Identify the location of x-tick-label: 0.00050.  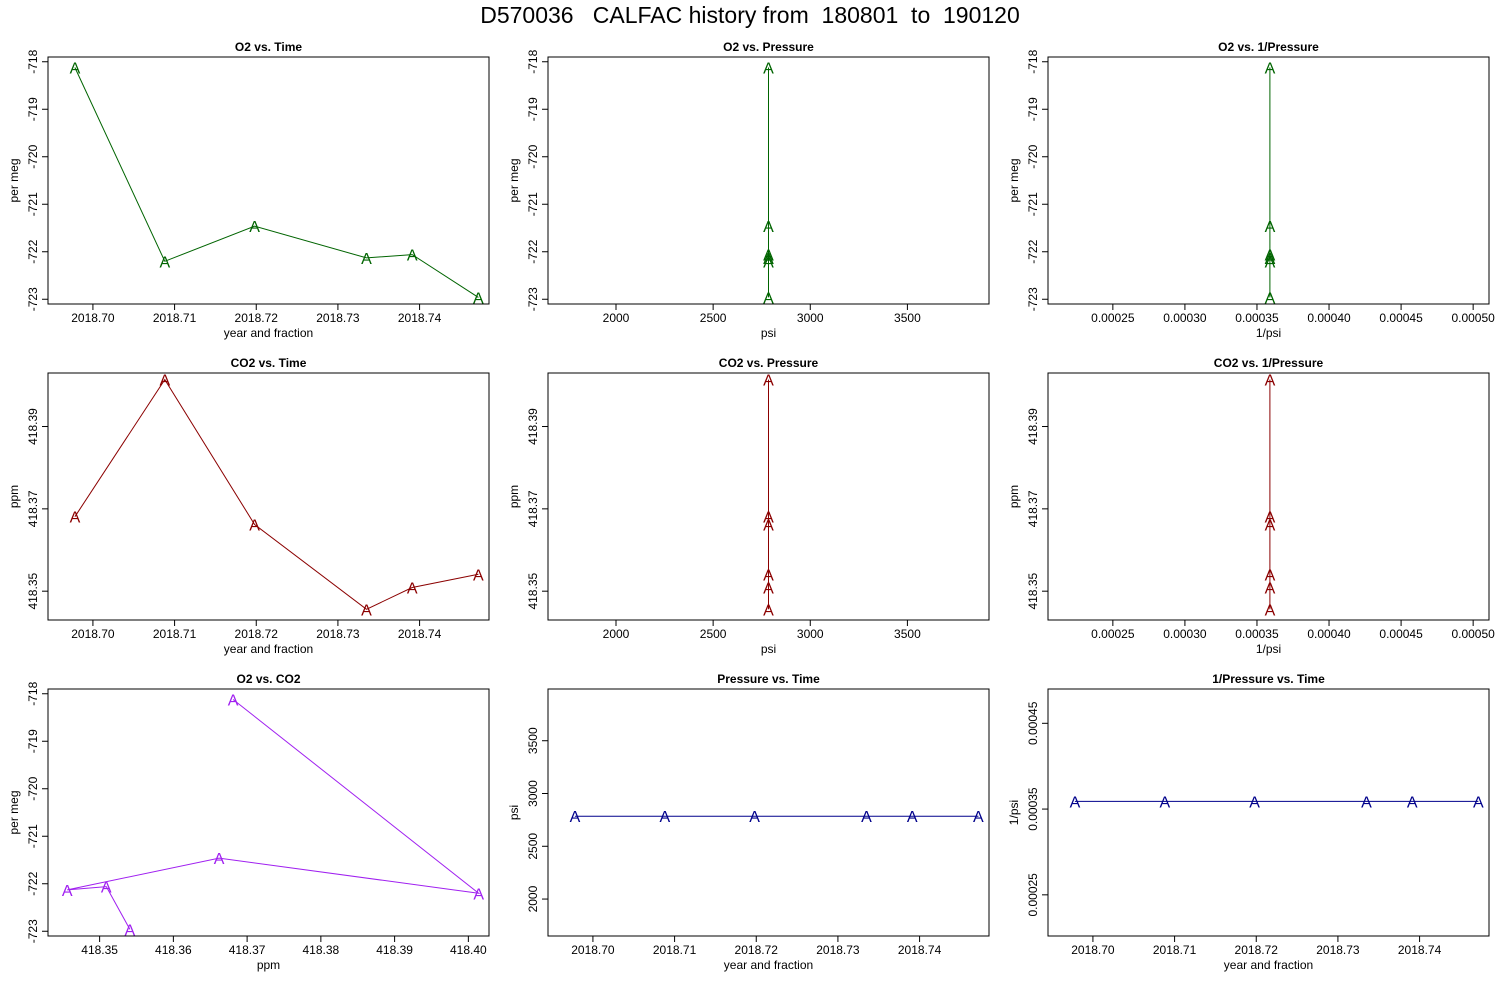
(1473, 634).